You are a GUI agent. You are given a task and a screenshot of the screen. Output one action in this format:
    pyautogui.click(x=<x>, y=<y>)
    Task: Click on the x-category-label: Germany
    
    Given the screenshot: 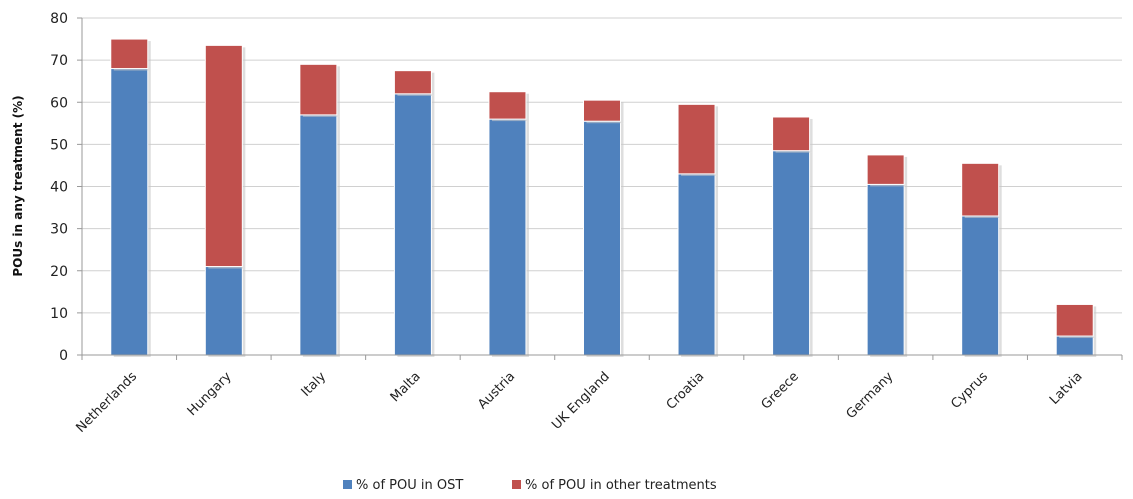 What is the action you would take?
    pyautogui.click(x=870, y=395)
    